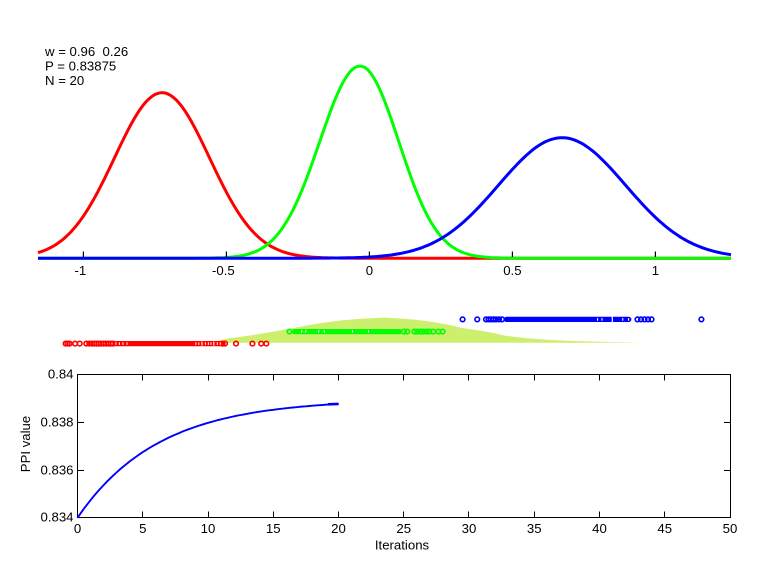 The width and height of the screenshot is (768, 576). I want to click on svg-text: PPI value, so click(25, 444).